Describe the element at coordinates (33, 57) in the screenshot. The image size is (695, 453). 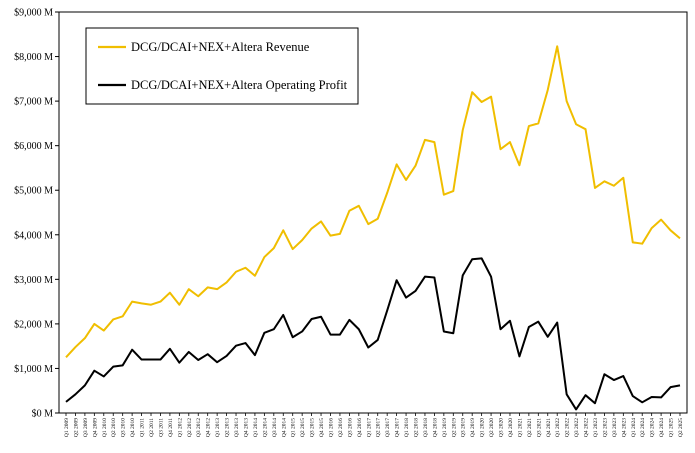
I see `y-tick-label: $8,000 M` at that location.